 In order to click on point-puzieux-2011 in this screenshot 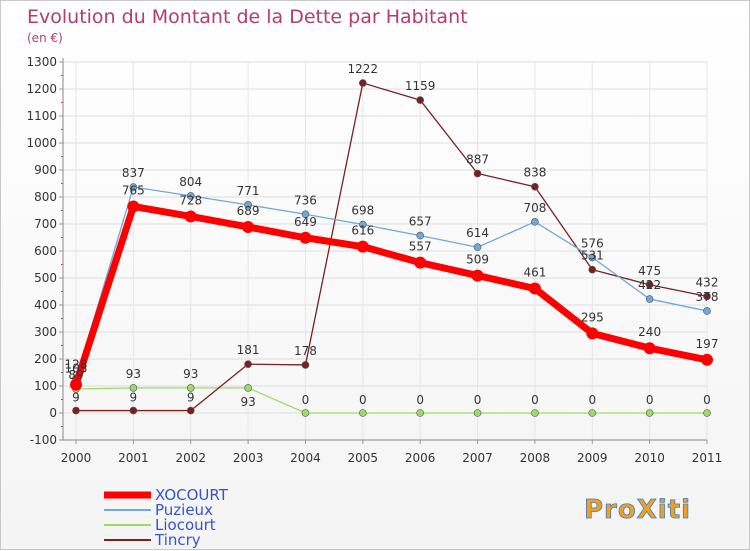, I will do `click(707, 311)`.